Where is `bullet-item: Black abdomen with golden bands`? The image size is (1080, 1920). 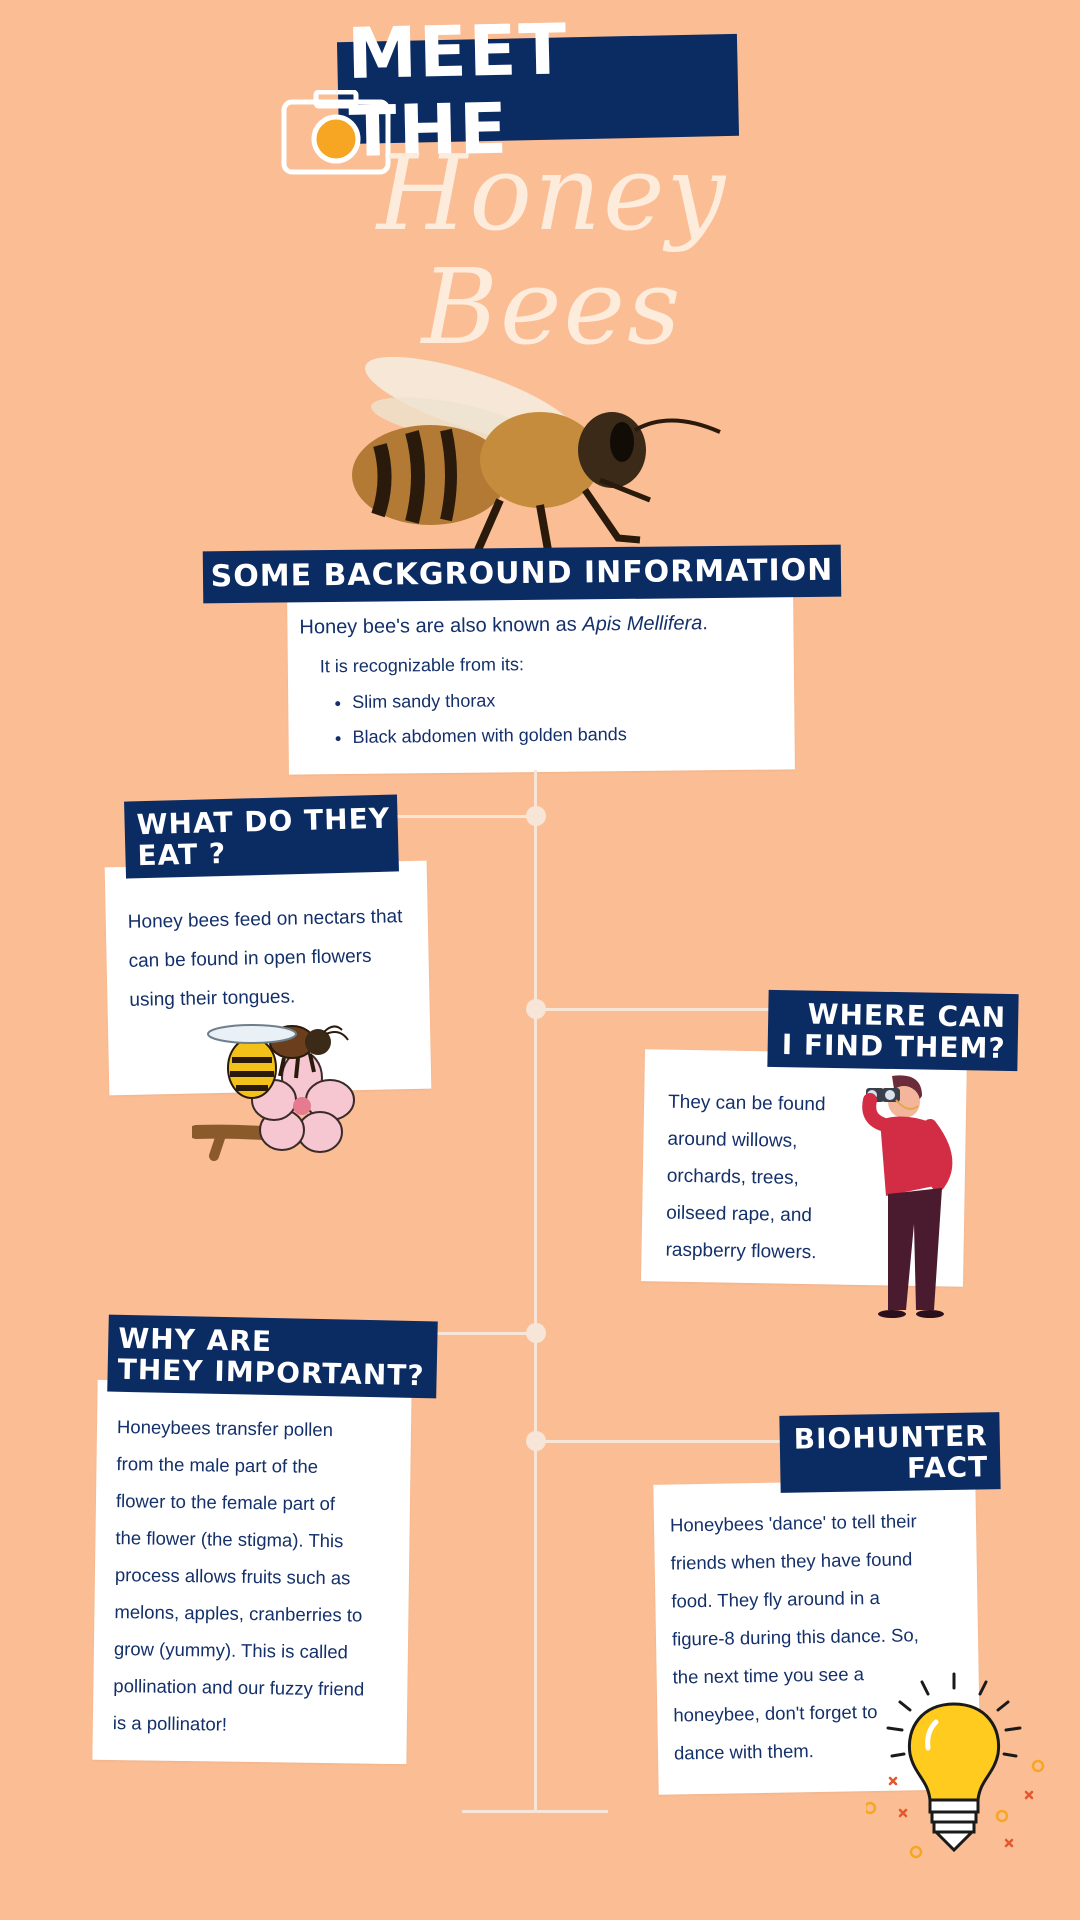 bullet-item: Black abdomen with golden bands is located at coordinates (489, 736).